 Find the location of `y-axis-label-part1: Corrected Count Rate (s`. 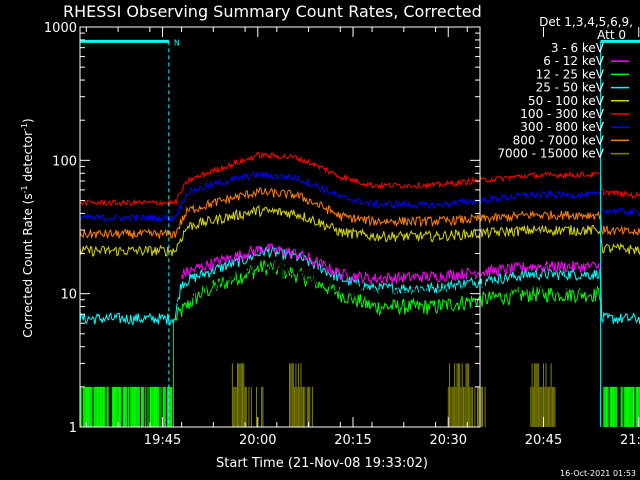

y-axis-label-part1: Corrected Count Rate (s is located at coordinates (28, 265).